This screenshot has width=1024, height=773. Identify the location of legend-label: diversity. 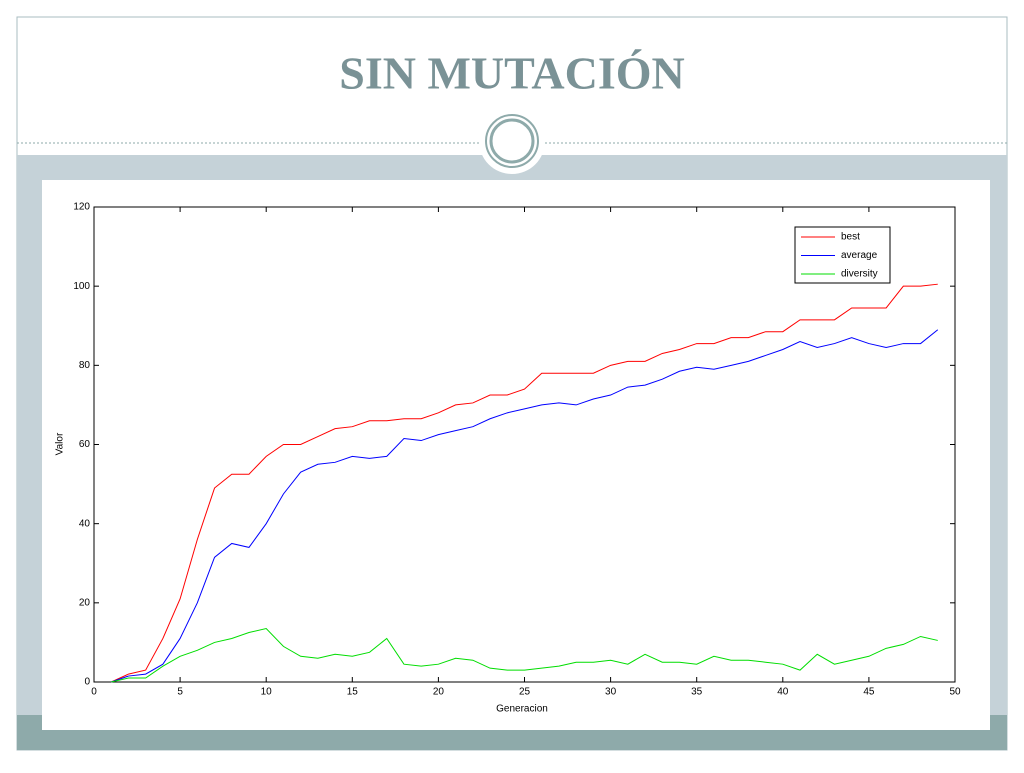
(859, 274).